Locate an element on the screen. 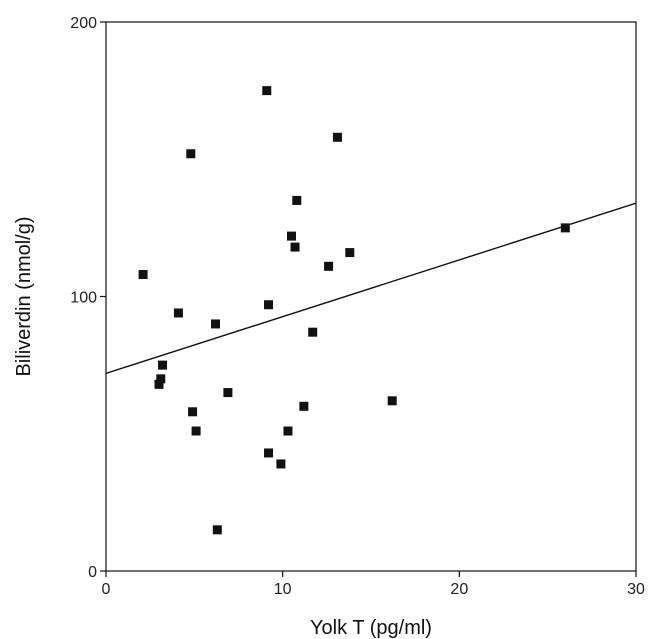 Image resolution: width=659 pixels, height=639 pixels. y-tick-label: 200 is located at coordinates (83, 23).